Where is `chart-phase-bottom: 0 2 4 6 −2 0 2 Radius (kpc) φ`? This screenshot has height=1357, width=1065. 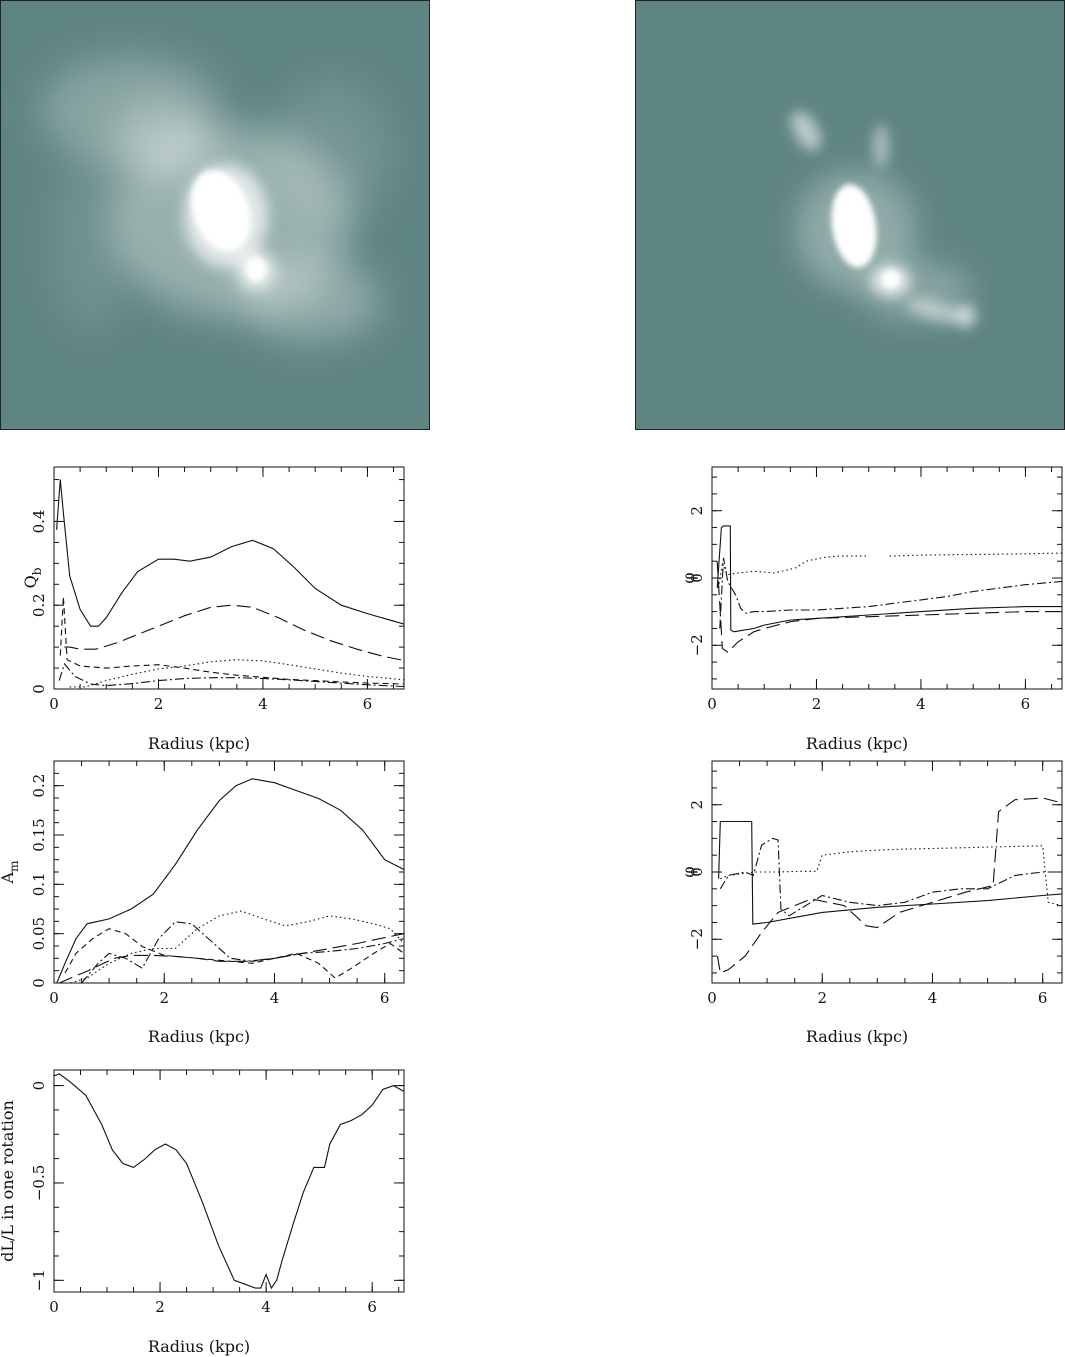 chart-phase-bottom: 0 2 4 6 −2 0 2 Radius (kpc) φ is located at coordinates (871, 903).